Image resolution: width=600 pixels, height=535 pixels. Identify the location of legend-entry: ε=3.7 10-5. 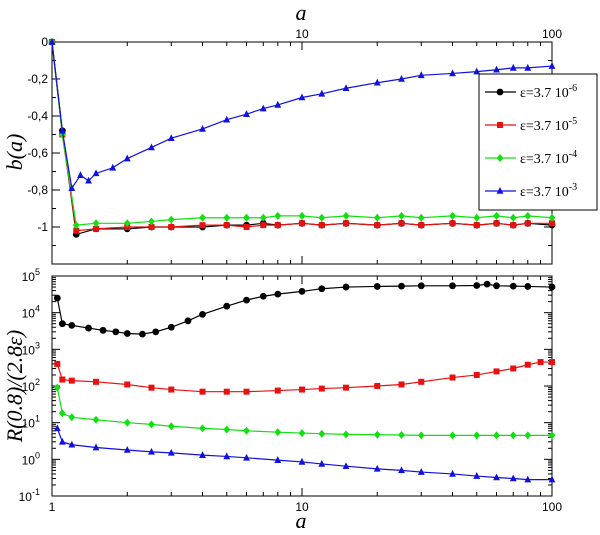
(548, 125).